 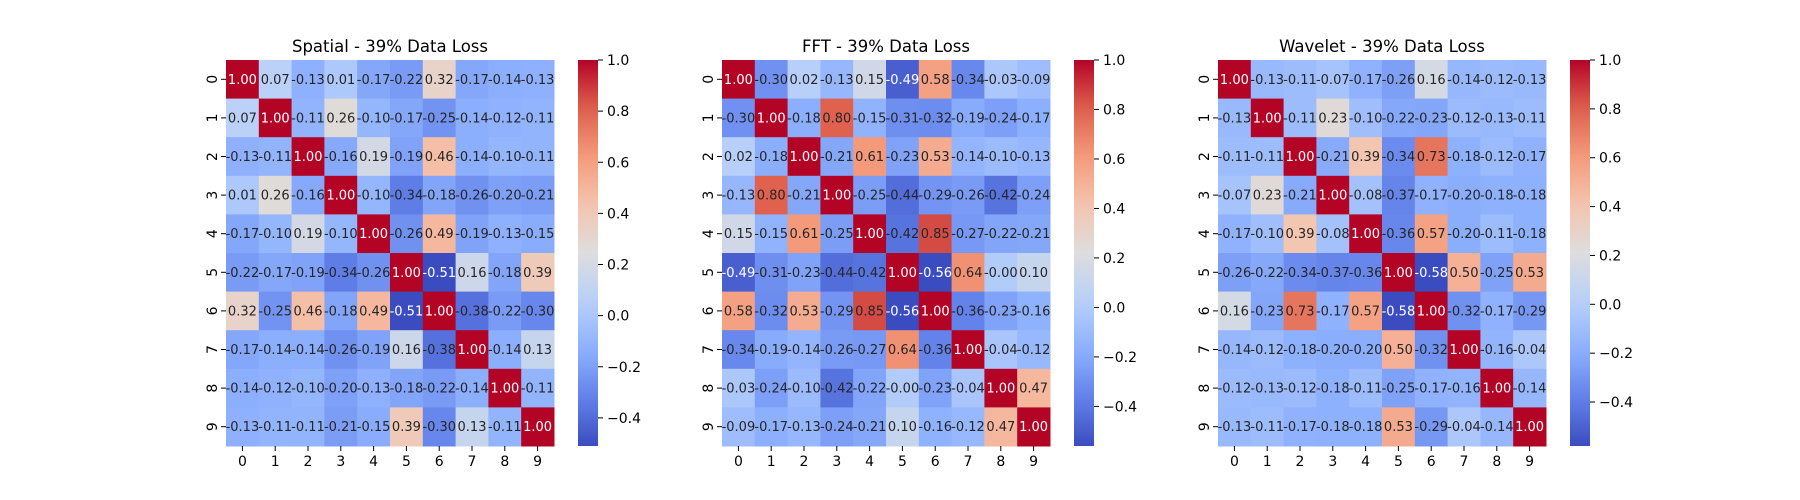 I want to click on x-tick-label: 5, so click(x=1398, y=462).